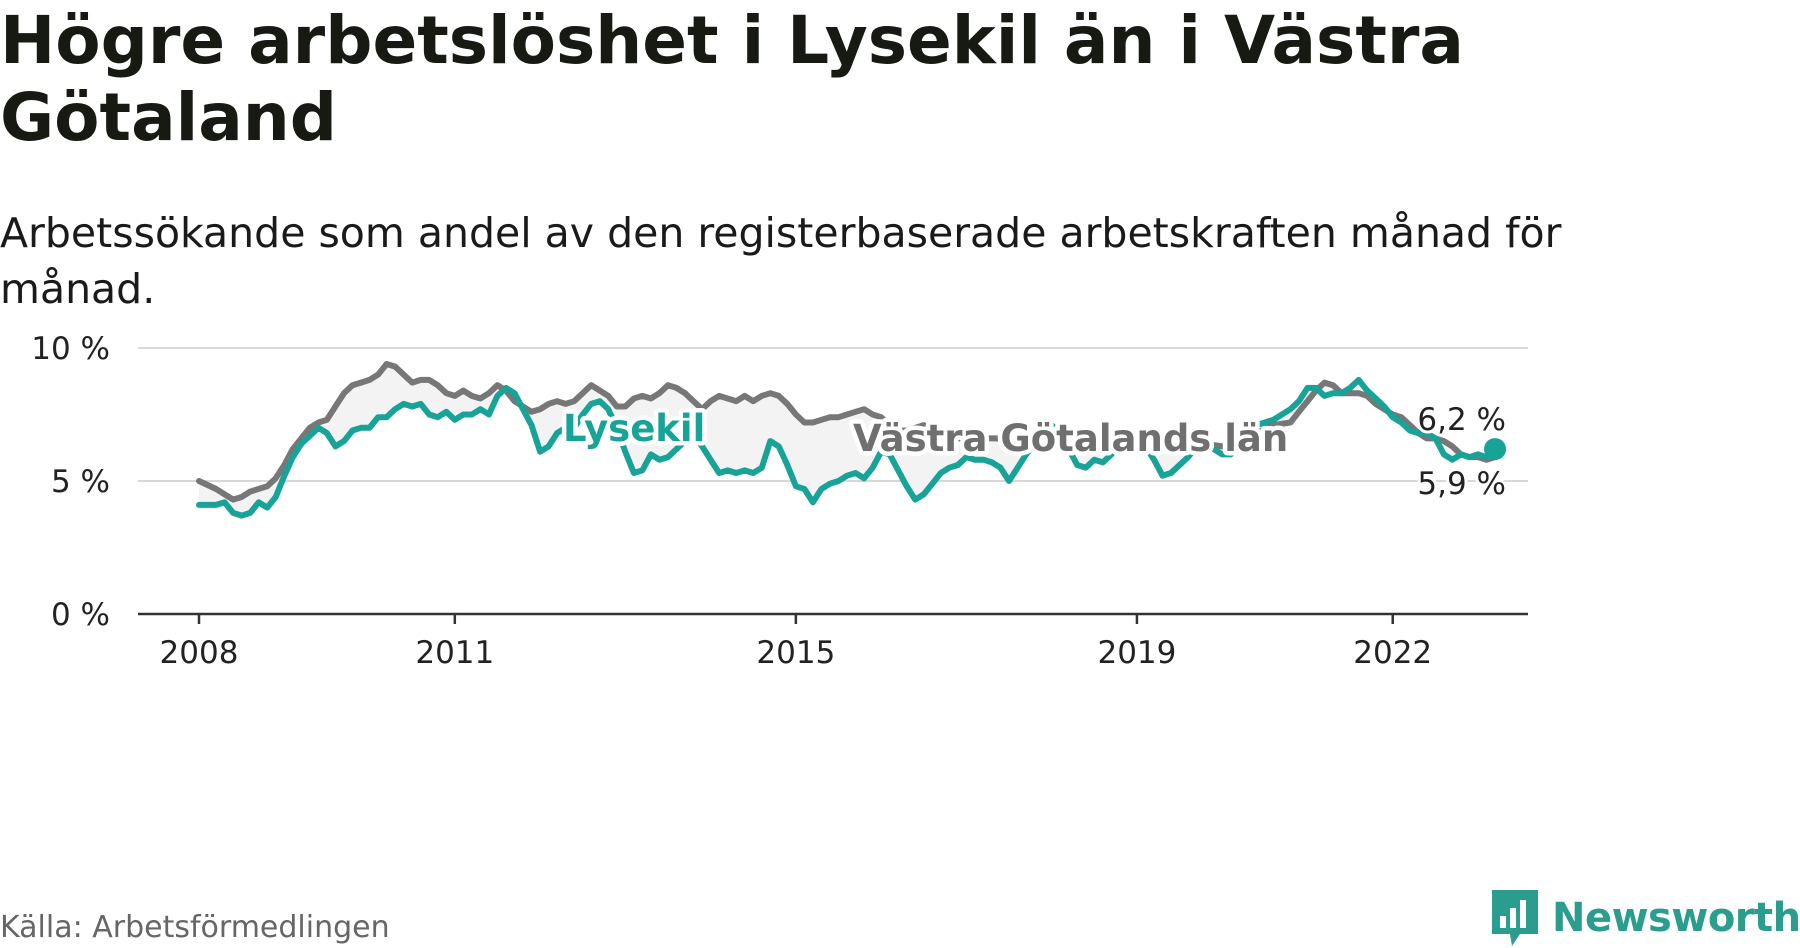 This screenshot has width=1800, height=948. What do you see at coordinates (1461, 420) in the screenshot?
I see `end-value-label-lysekil: 6,2 %` at bounding box center [1461, 420].